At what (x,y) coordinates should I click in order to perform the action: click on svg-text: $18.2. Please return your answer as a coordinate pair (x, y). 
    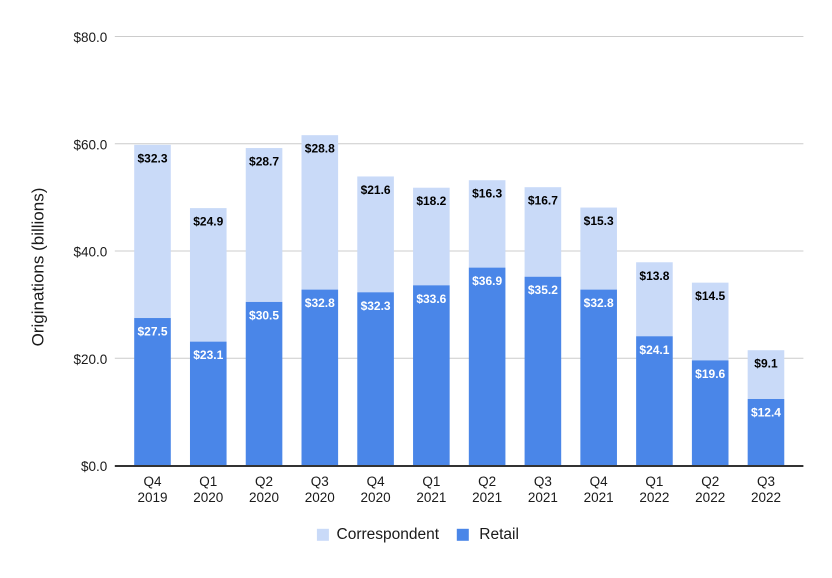
    Looking at the image, I should click on (431, 201).